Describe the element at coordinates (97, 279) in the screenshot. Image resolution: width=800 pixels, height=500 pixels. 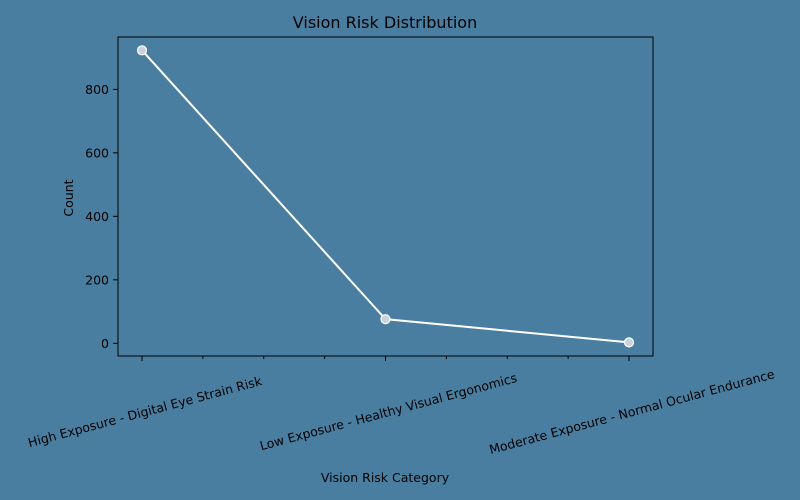
I see `y-tick-label-200: 200` at that location.